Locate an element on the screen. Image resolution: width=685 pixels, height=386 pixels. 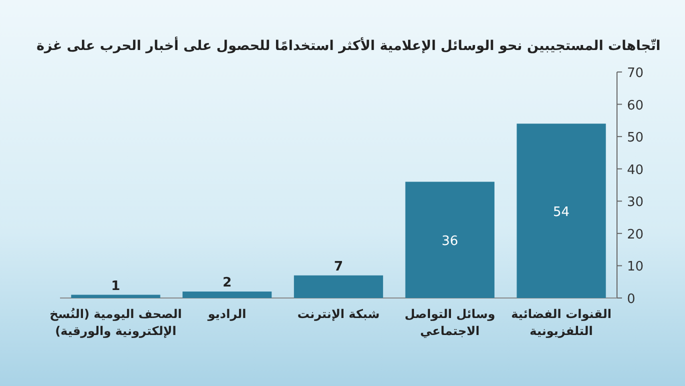
data-label: 1 is located at coordinates (115, 286).